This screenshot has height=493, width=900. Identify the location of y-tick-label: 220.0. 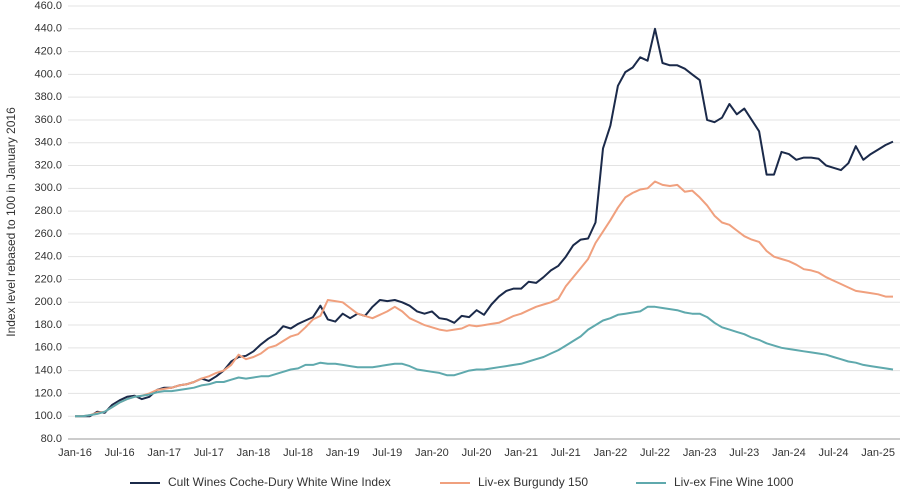
(48, 279).